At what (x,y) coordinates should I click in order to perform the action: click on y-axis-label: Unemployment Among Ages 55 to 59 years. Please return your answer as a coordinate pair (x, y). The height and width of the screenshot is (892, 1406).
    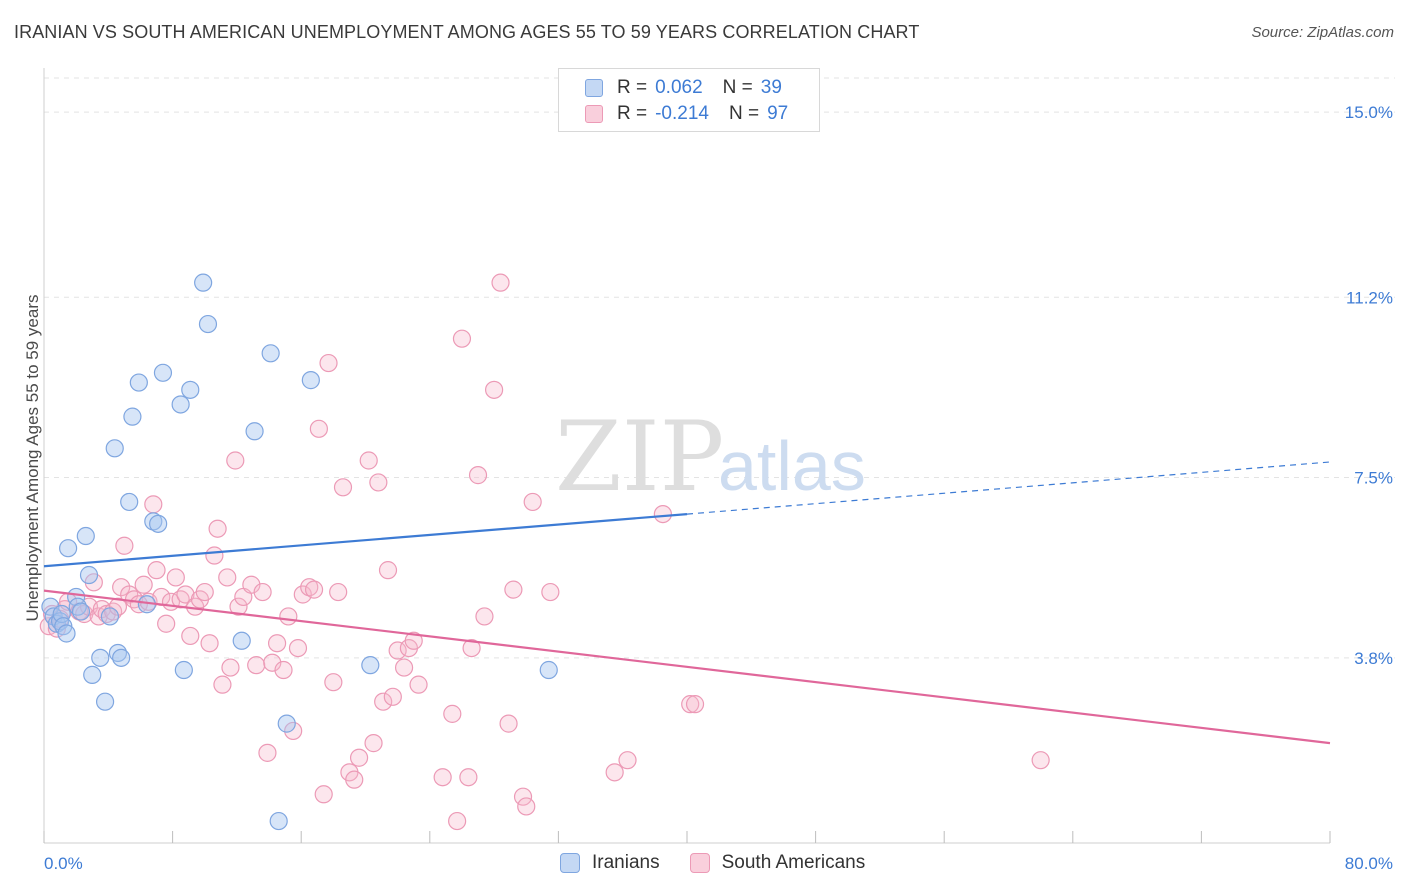
    Looking at the image, I should click on (32, 458).